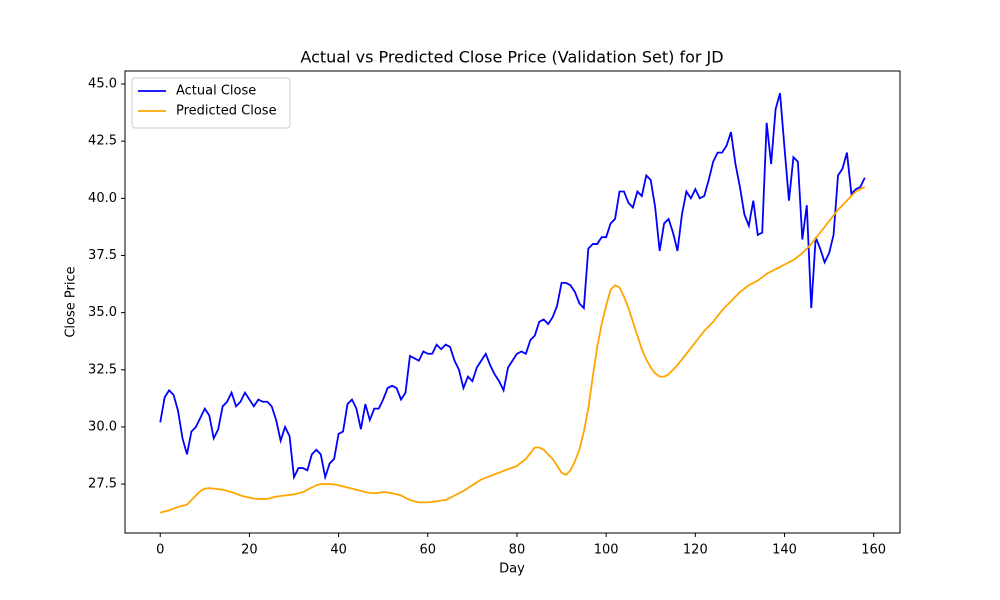  What do you see at coordinates (102, 255) in the screenshot?
I see `y-tick-label: 37.5` at bounding box center [102, 255].